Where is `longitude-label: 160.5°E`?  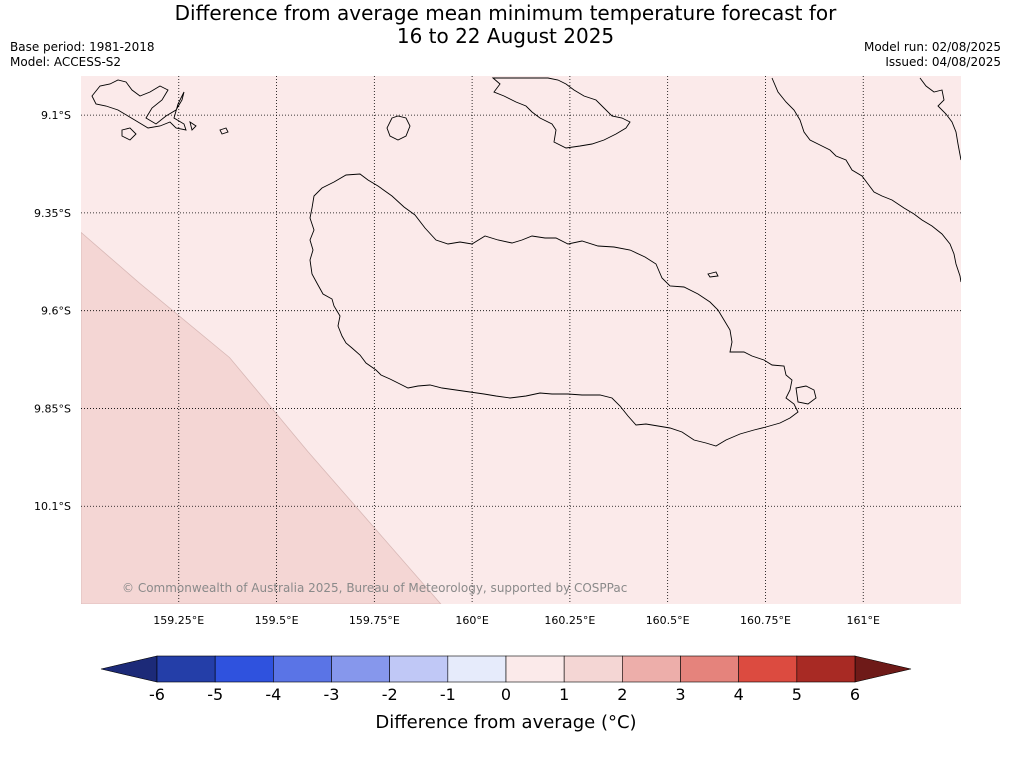 longitude-label: 160.5°E is located at coordinates (668, 620).